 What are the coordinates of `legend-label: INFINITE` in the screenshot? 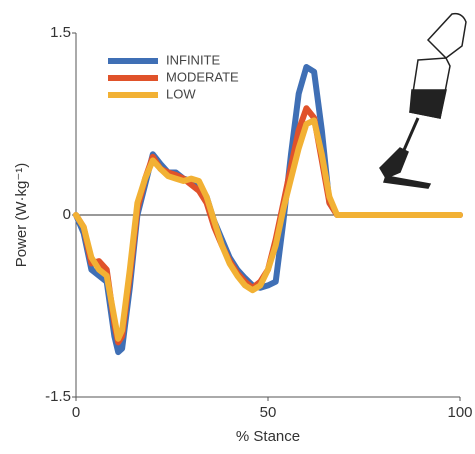 It's located at (193, 59).